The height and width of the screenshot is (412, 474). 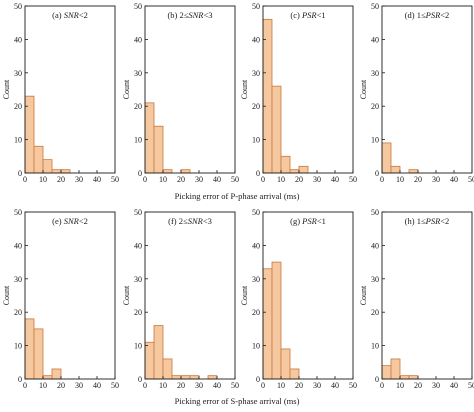 What do you see at coordinates (189, 15) in the screenshot?
I see `panel-label: (b) 2≤SNR<3` at bounding box center [189, 15].